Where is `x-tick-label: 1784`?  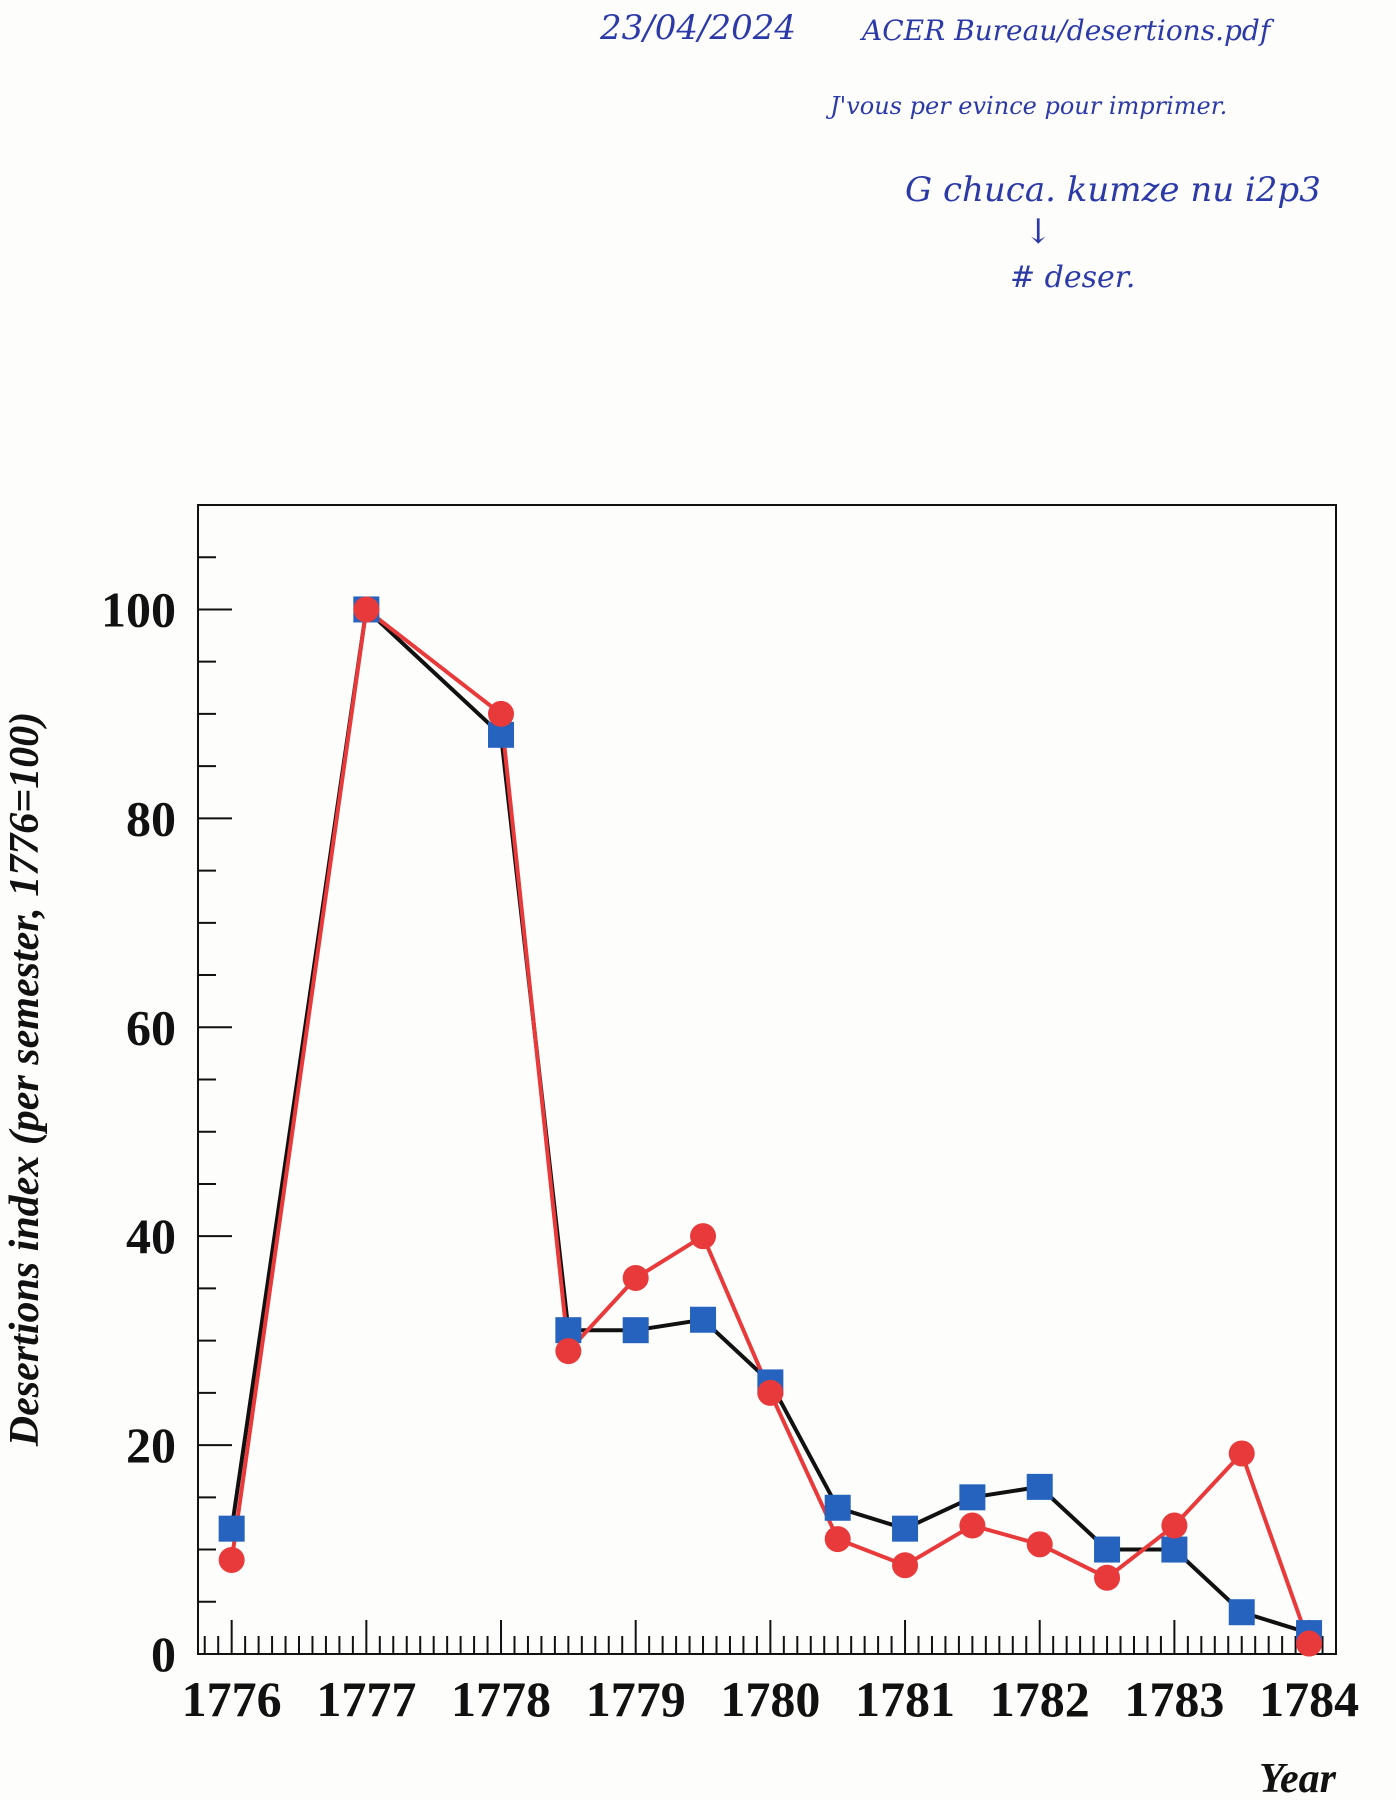
x-tick-label: 1784 is located at coordinates (1309, 1699).